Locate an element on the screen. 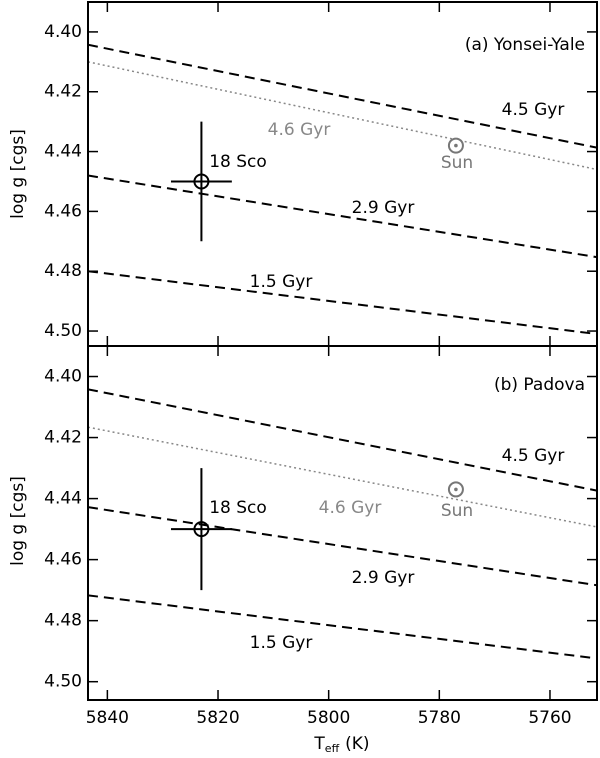 Image resolution: width=600 pixels, height=758 pixels. x-tick-label: 5840 is located at coordinates (107, 718).